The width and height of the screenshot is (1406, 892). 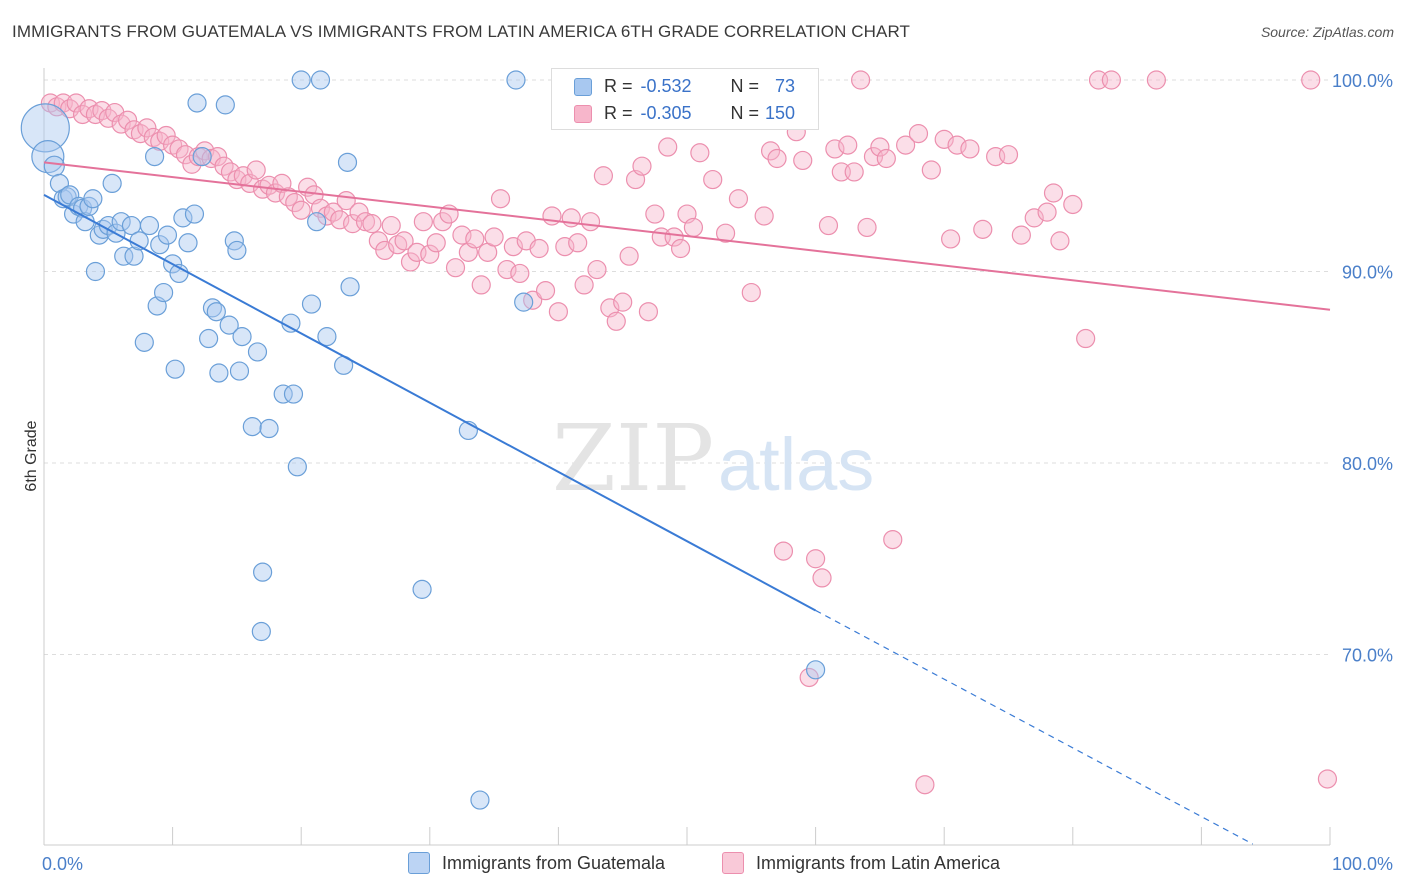 What do you see at coordinates (583, 113) in the screenshot?
I see `stats-swatch-pink` at bounding box center [583, 113].